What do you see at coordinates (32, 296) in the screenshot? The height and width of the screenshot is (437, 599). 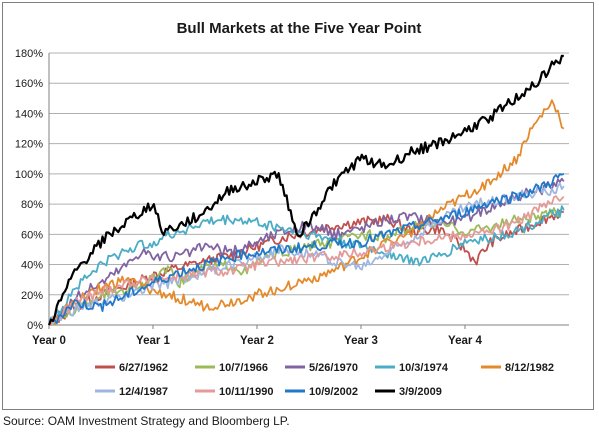 I see `y-tick-label: 20%` at bounding box center [32, 296].